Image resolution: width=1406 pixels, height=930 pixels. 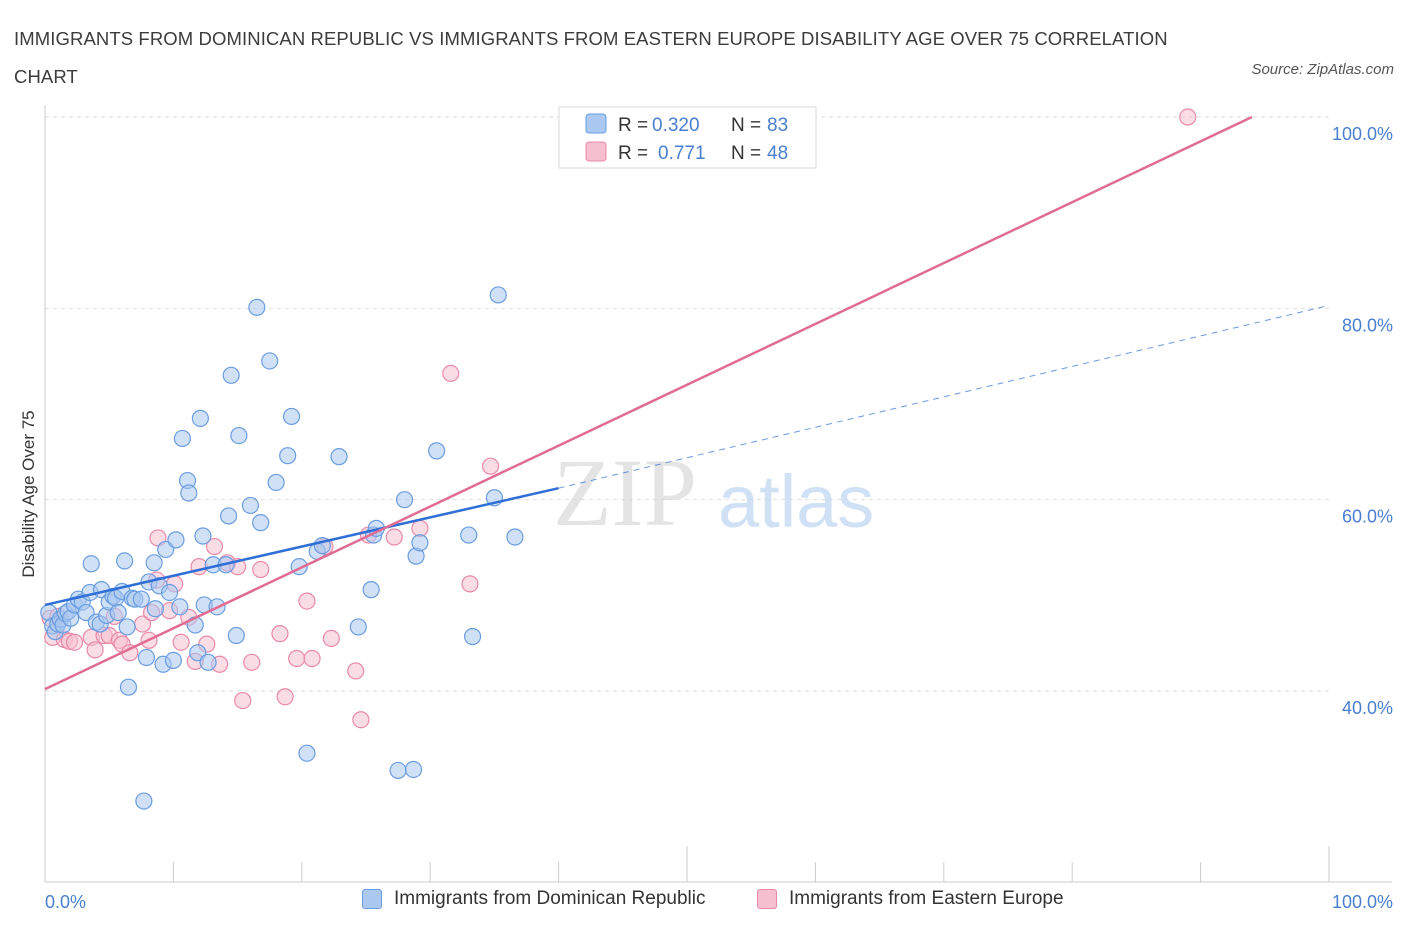 What do you see at coordinates (301, 546) in the screenshot?
I see `trendline-dominican-republic` at bounding box center [301, 546].